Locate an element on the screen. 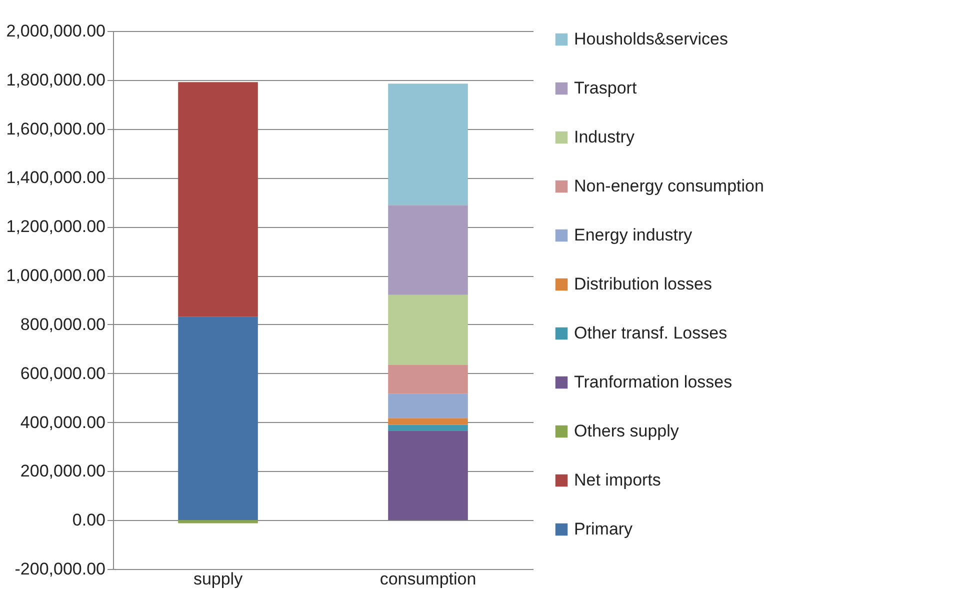 The height and width of the screenshot is (599, 961). legend-label: Energy industry is located at coordinates (633, 235).